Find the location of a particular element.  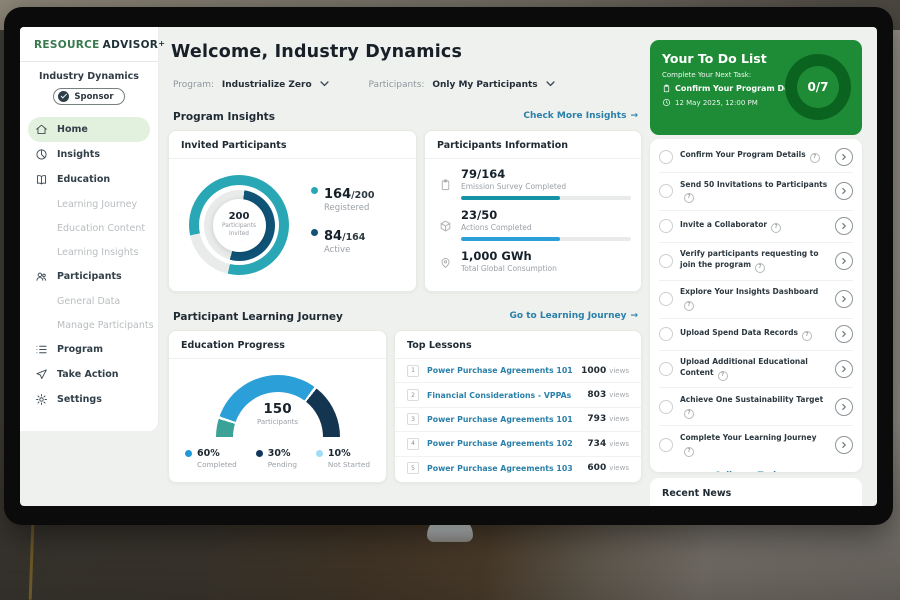

lesson-link: Power Purchase Agreements 102 is located at coordinates (500, 444).